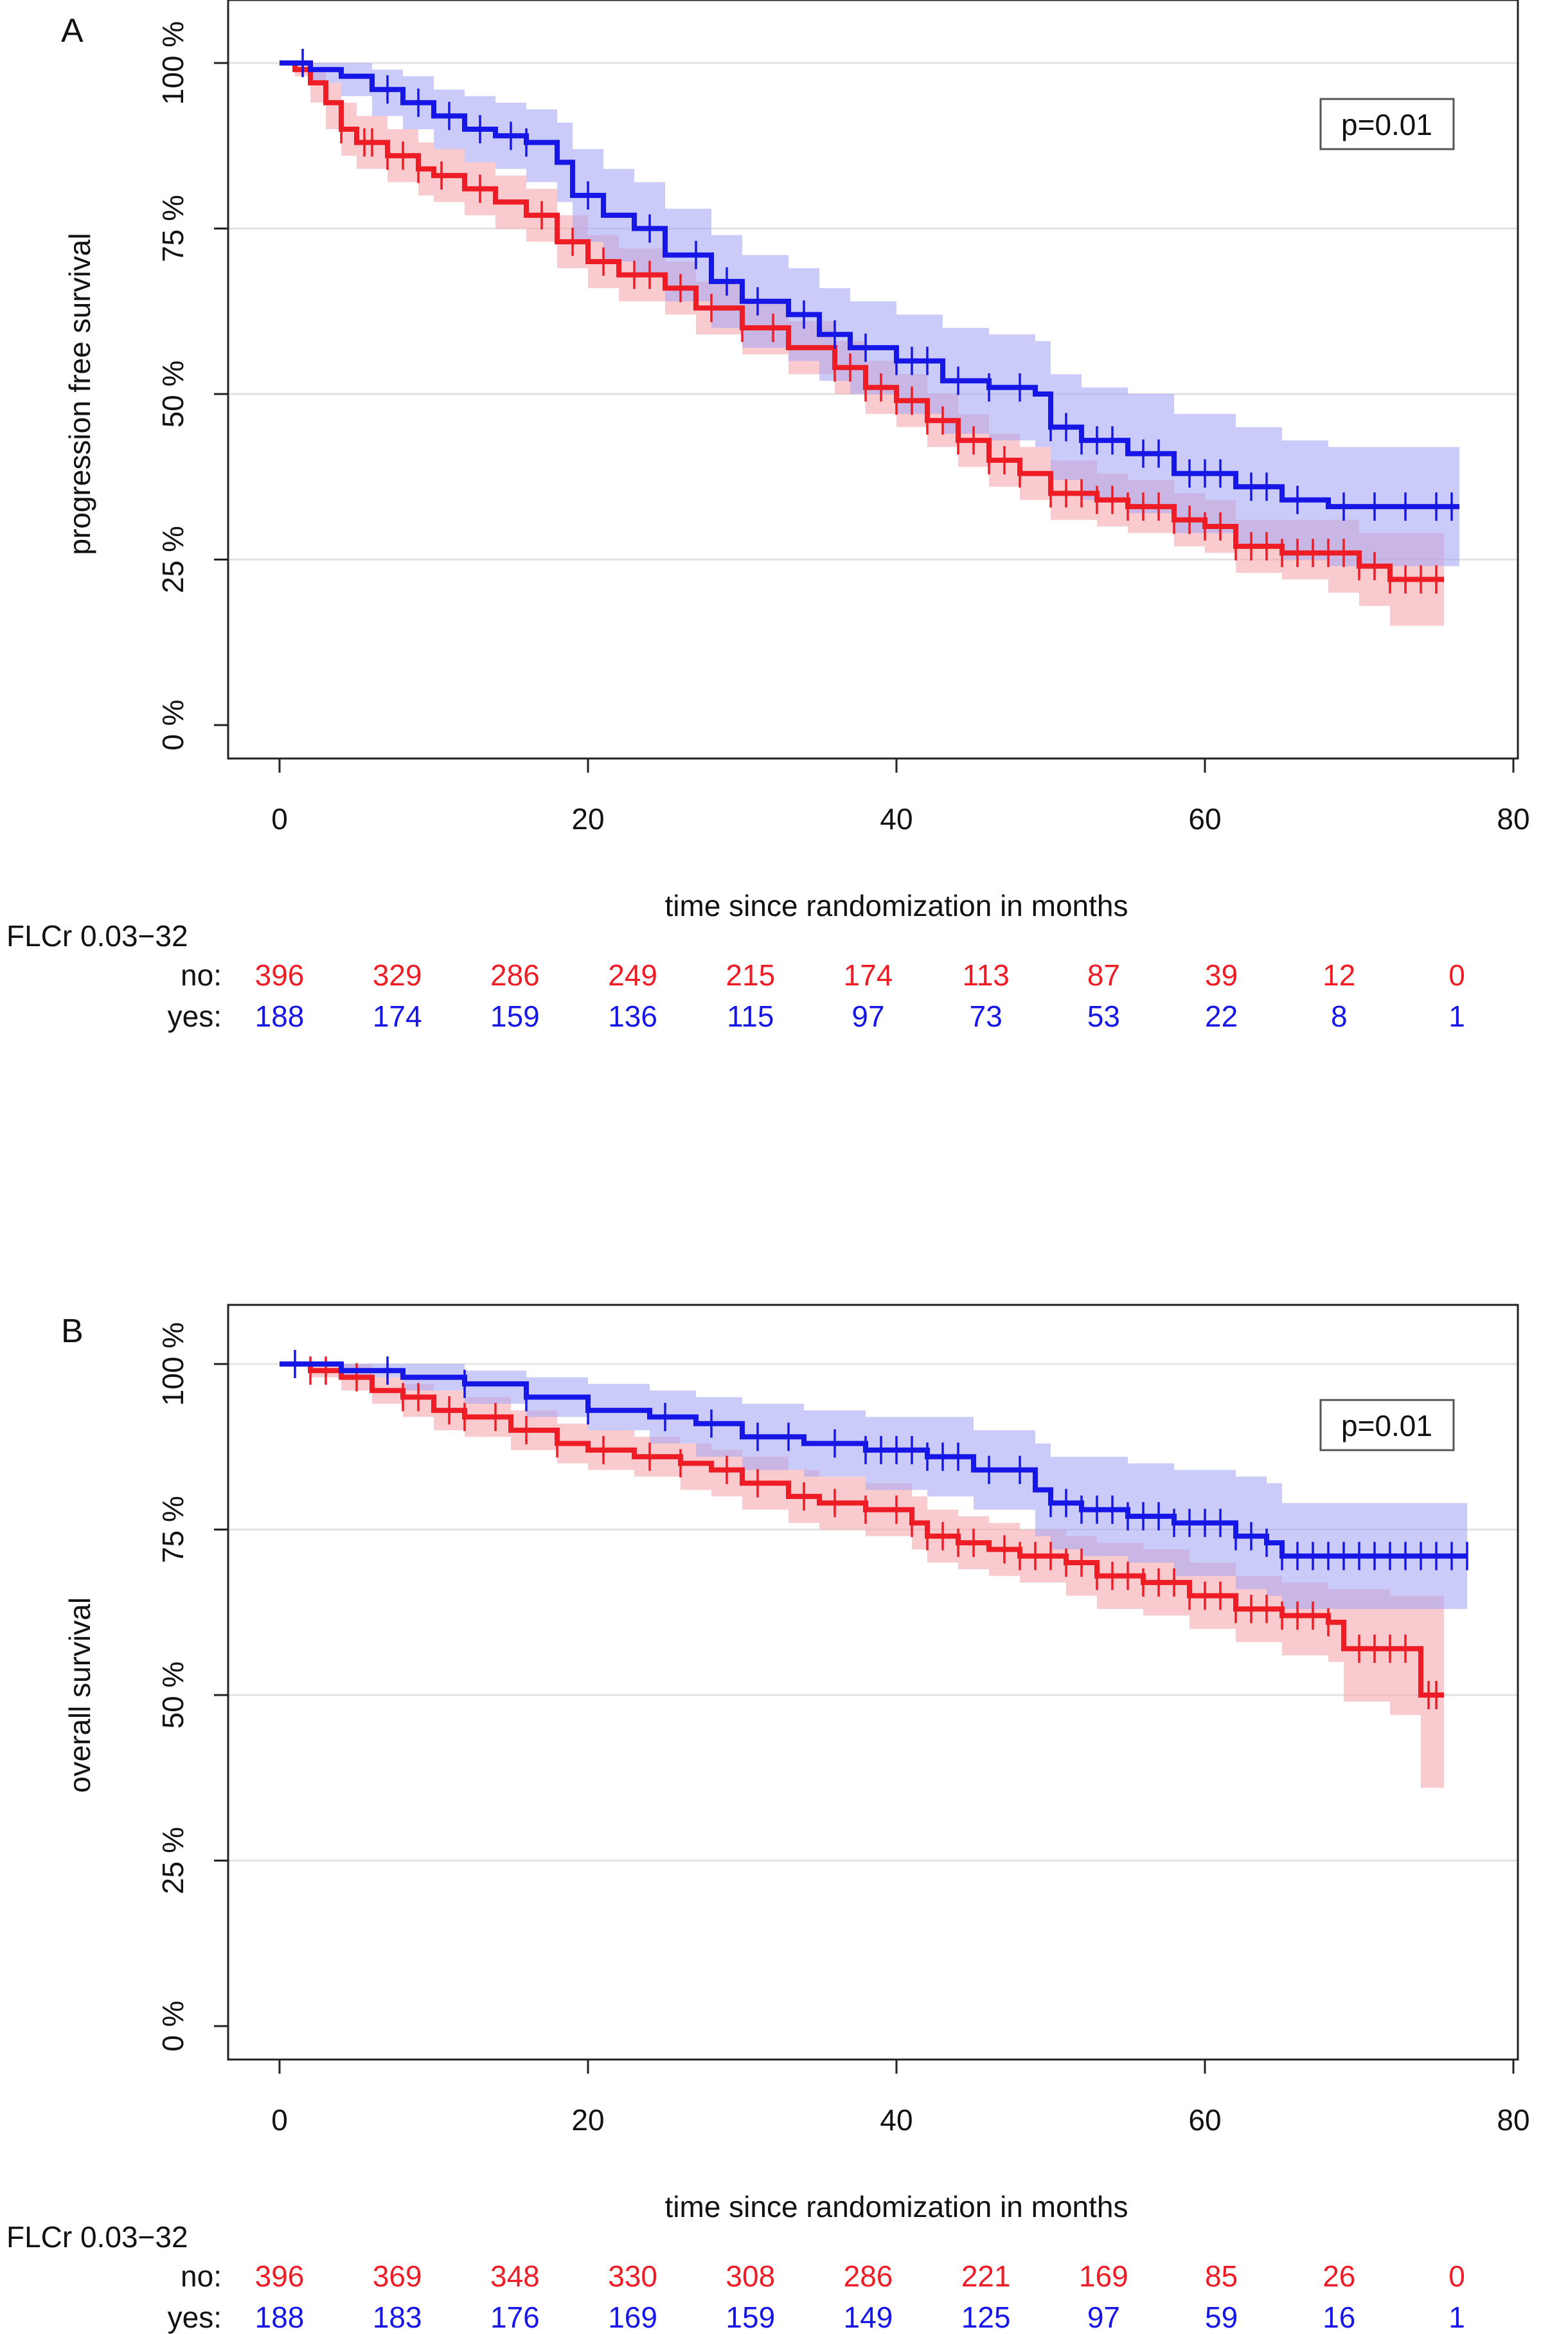 This screenshot has width=1568, height=2334. Describe the element at coordinates (986, 2317) in the screenshot. I see `risk-count-yes: 125` at that location.